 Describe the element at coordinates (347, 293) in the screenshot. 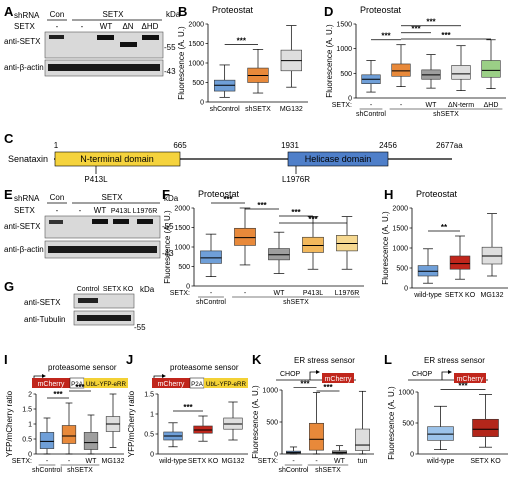

I see `lane-label: L1976R` at that location.